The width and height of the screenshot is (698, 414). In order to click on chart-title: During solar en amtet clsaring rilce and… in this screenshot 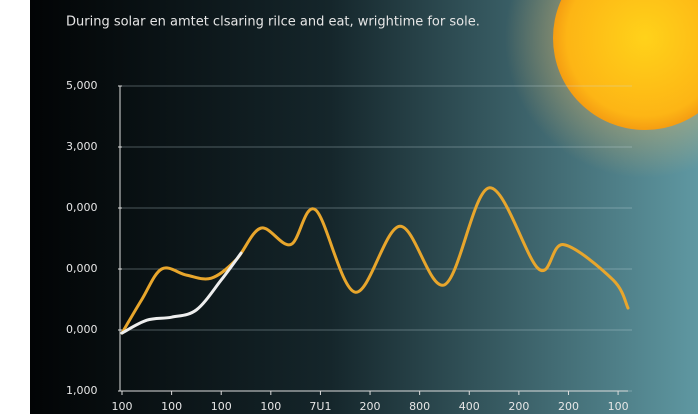, I will do `click(273, 22)`.